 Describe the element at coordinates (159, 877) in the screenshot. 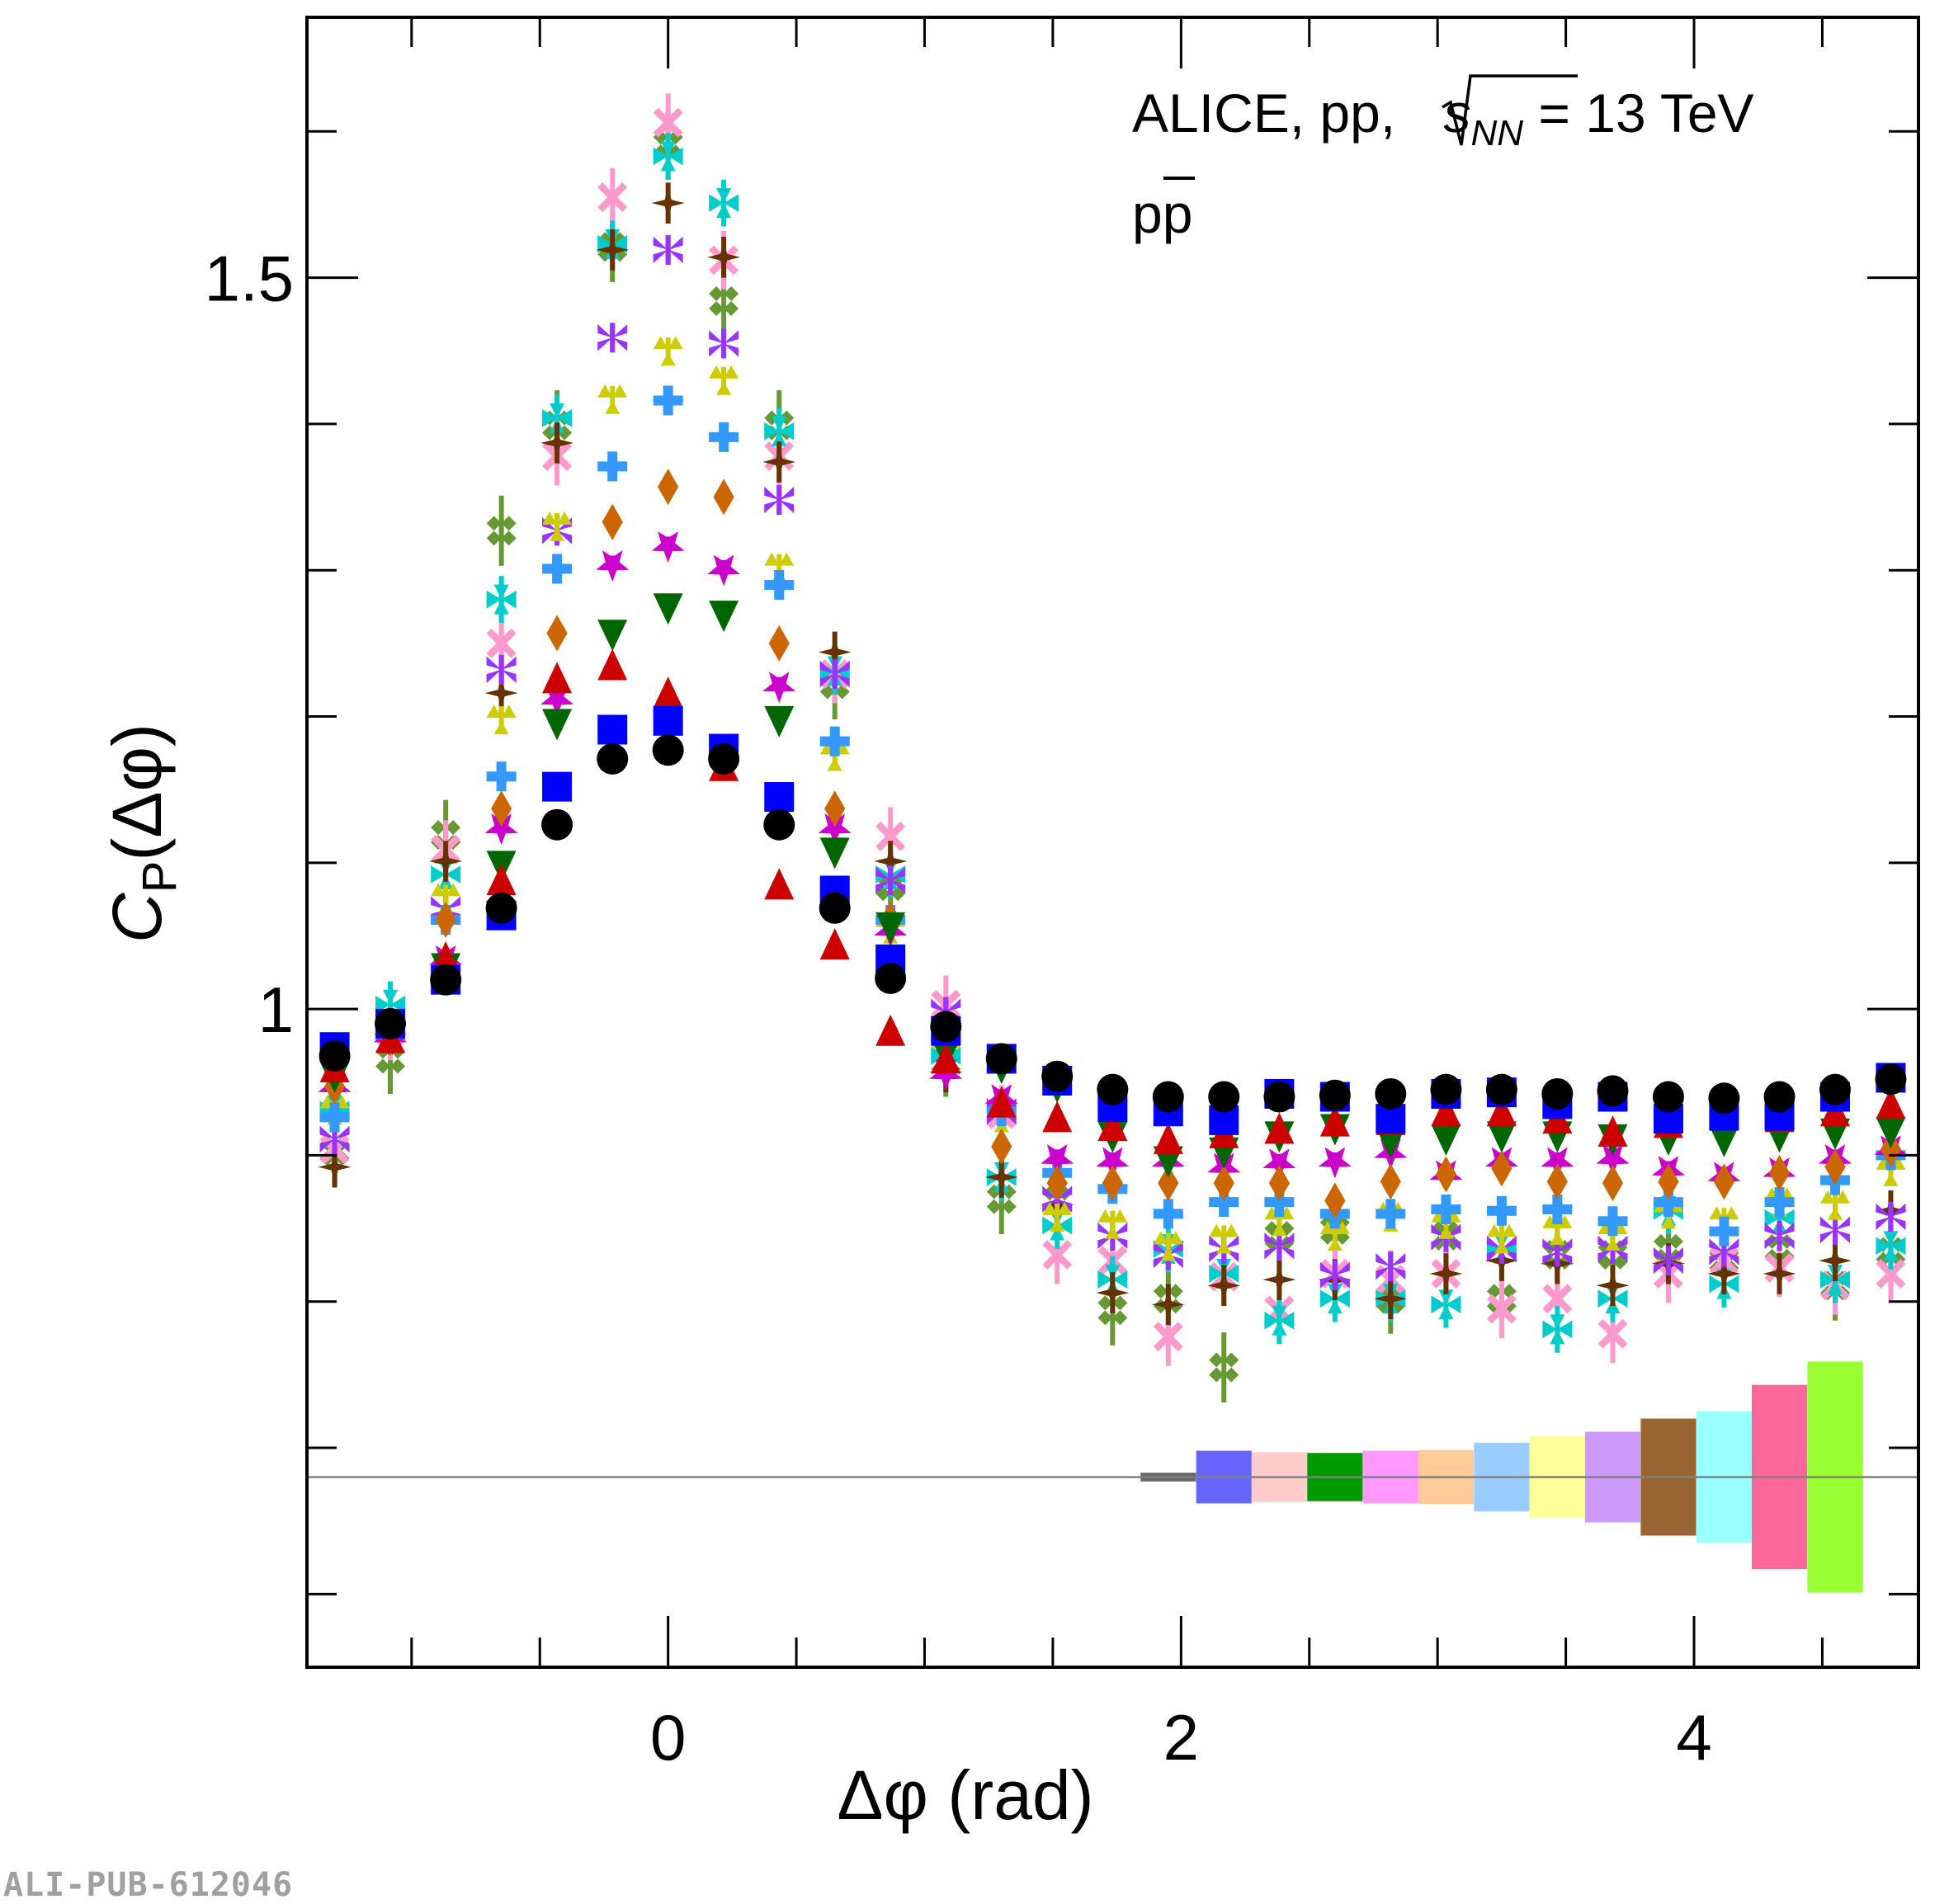

I see `y-axis-title-sub: P` at that location.